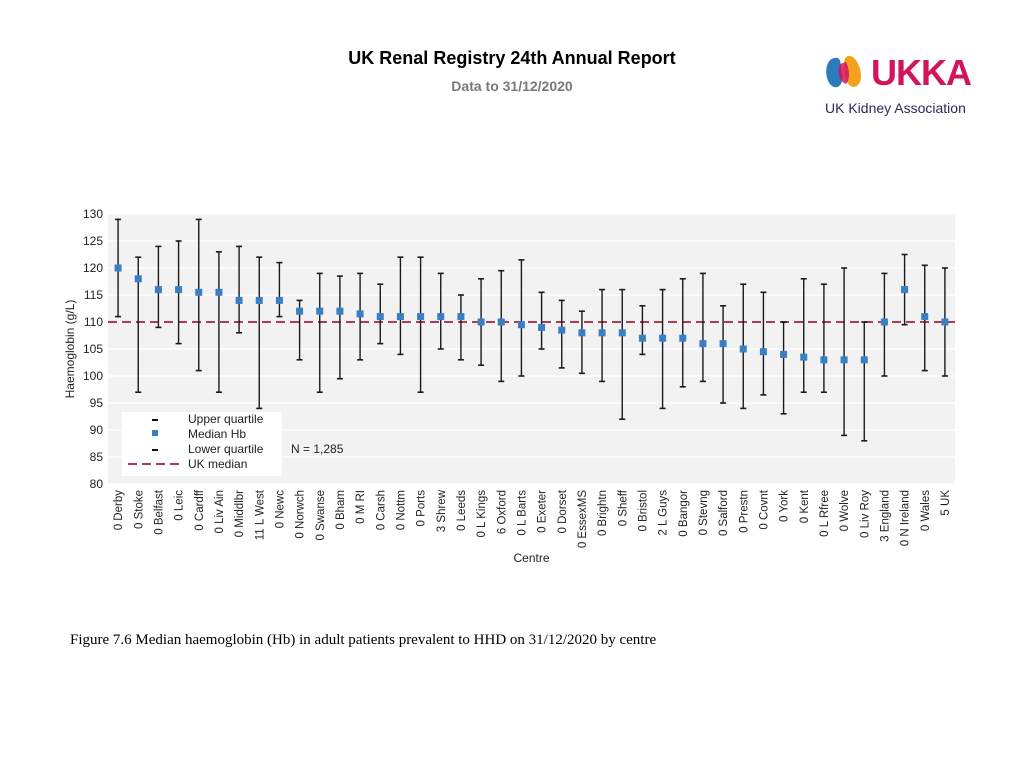  Describe the element at coordinates (240, 513) in the screenshot. I see `x-tick-label: 0 Middlbr` at that location.